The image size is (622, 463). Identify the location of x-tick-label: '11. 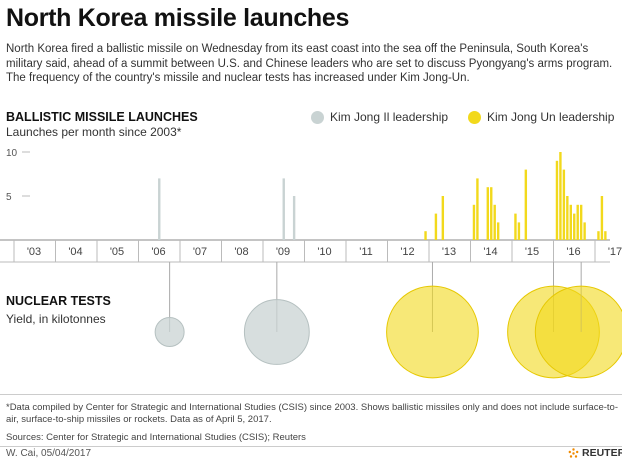
(366, 252).